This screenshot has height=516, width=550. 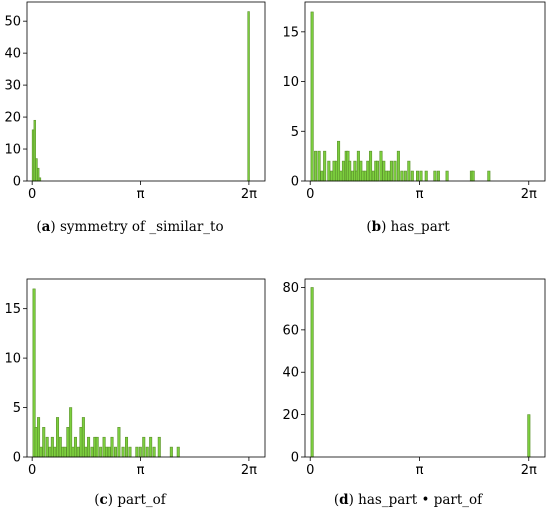 I want to click on y-tick-label-d-0: 0, so click(x=295, y=458).